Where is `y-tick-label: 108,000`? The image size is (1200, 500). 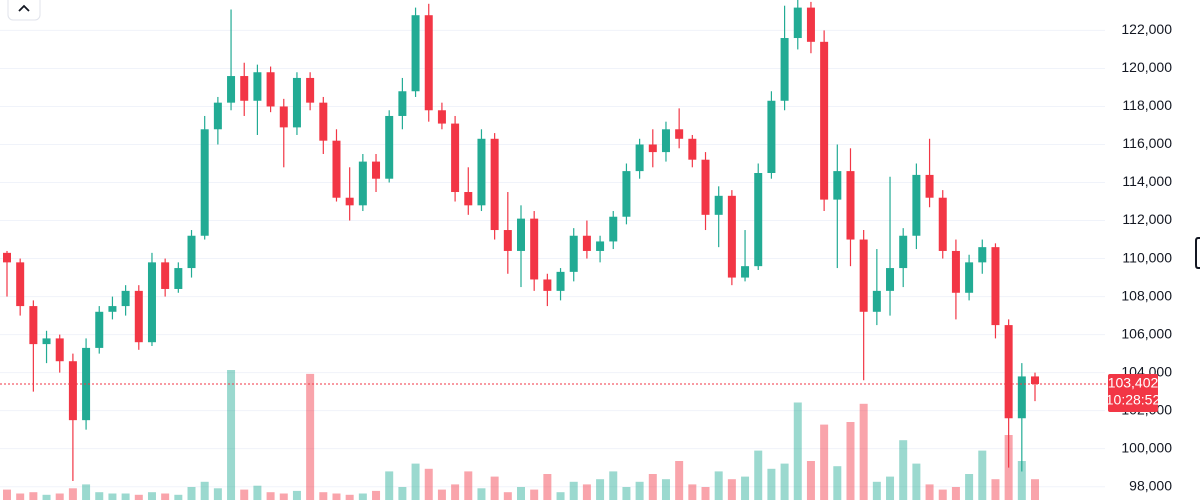 y-tick-label: 108,000 is located at coordinates (1146, 295).